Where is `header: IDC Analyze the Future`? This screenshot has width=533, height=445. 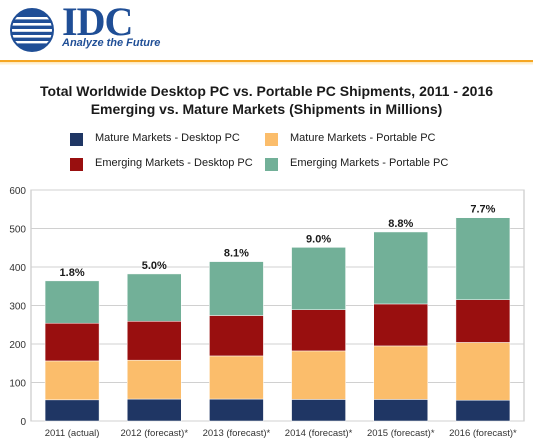 header: IDC Analyze the Future is located at coordinates (266, 30).